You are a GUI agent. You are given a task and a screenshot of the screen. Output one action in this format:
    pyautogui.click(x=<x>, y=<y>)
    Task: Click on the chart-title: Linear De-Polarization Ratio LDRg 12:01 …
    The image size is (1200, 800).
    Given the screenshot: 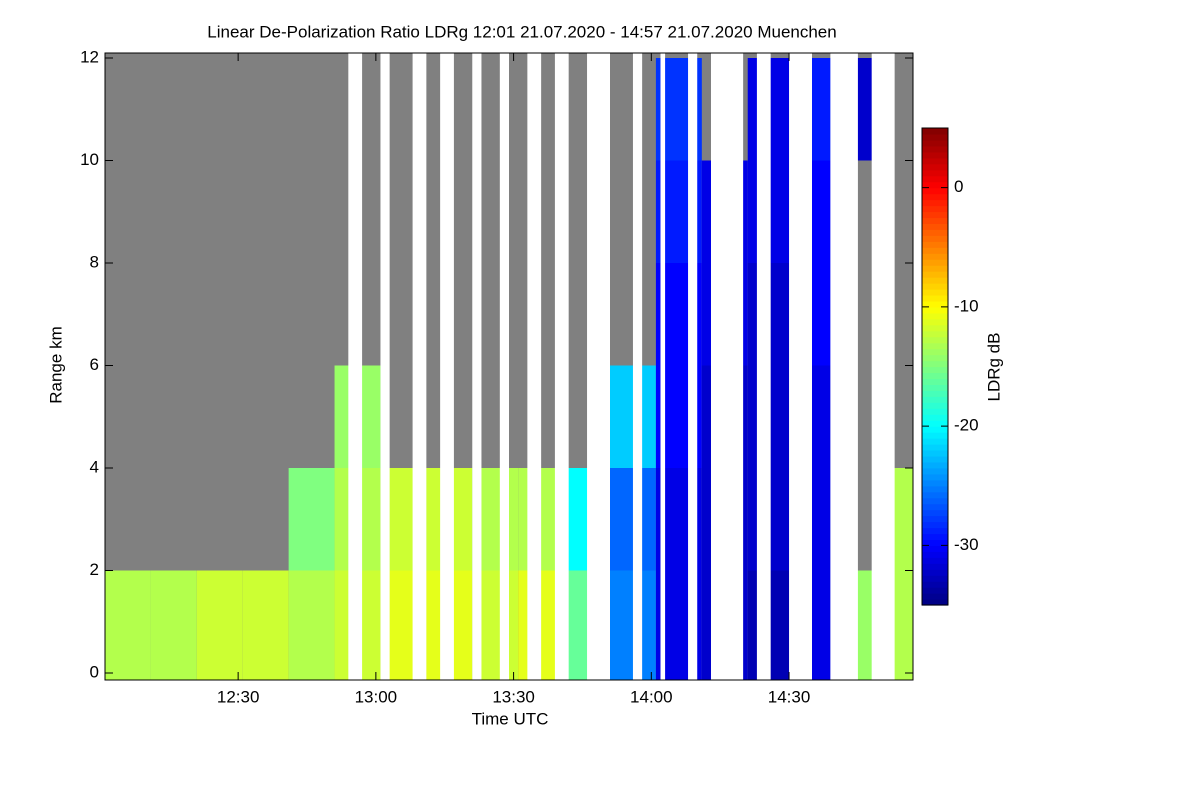 What is the action you would take?
    pyautogui.click(x=521, y=31)
    